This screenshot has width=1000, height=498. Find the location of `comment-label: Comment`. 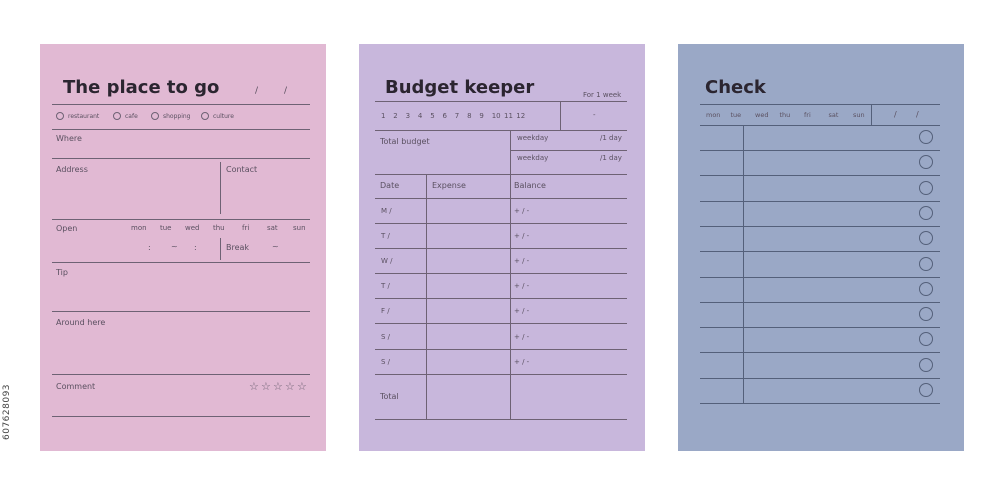

comment-label: Comment is located at coordinates (76, 386).